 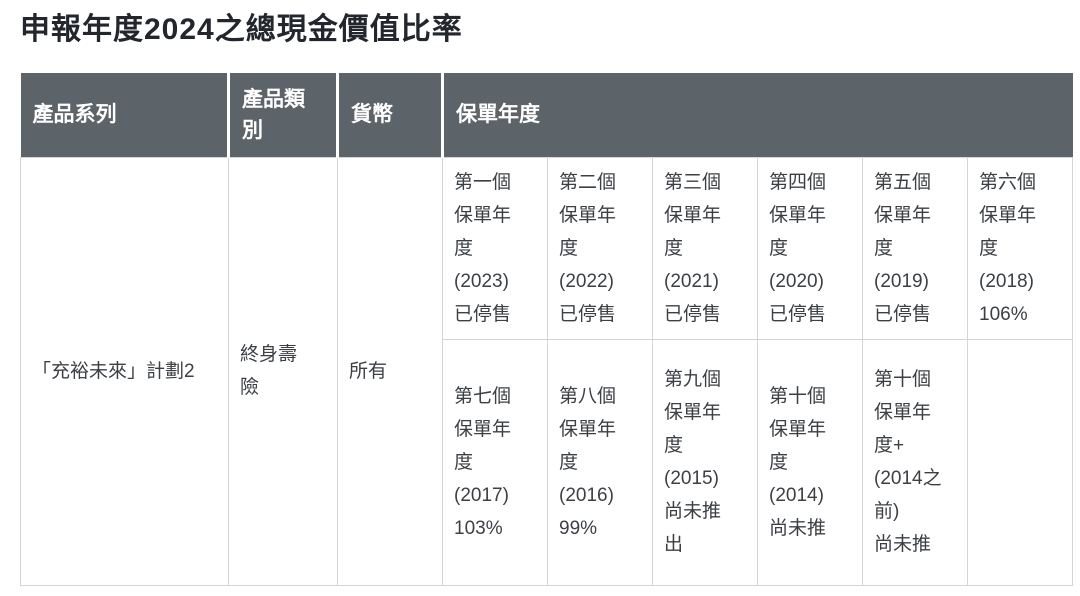 I want to click on cell-product-category: 終身壽 險, so click(x=283, y=371).